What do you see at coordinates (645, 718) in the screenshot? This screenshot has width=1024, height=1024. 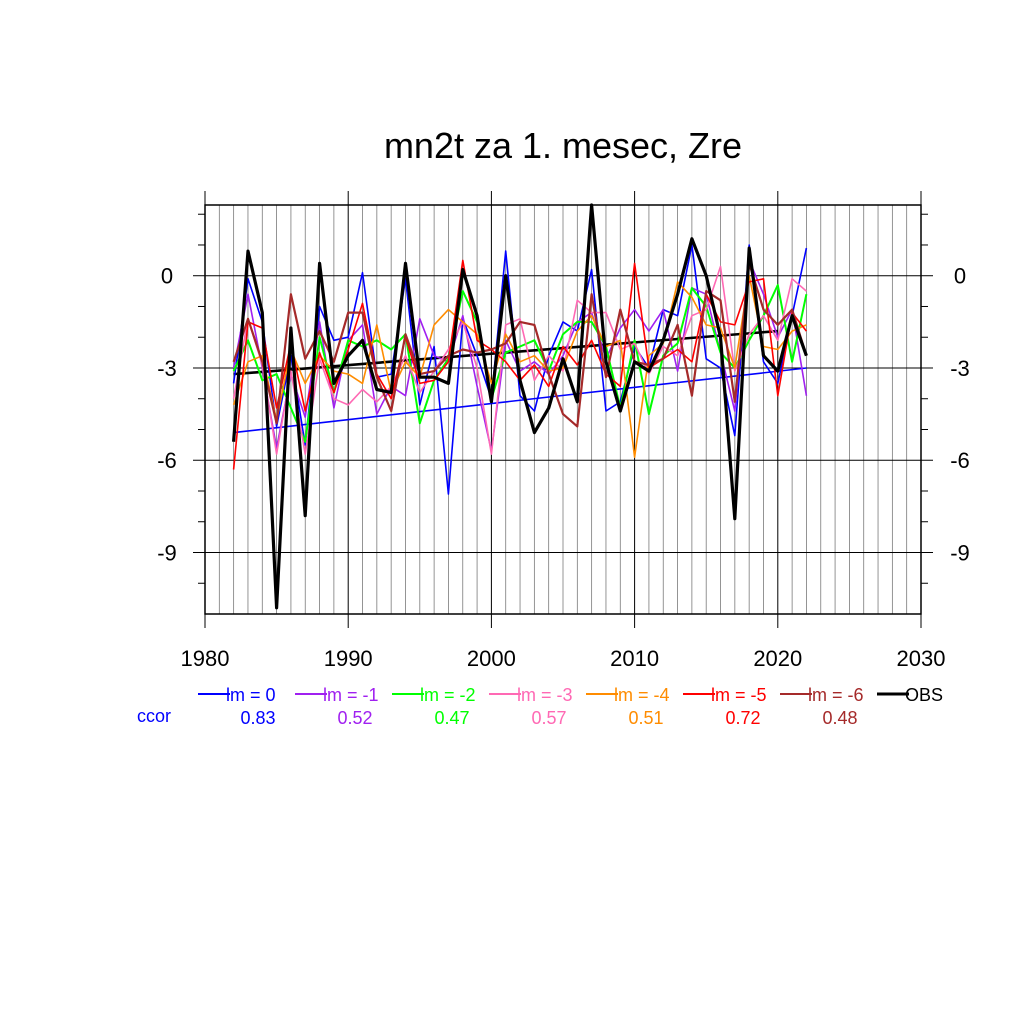 I see `ccor-value: 0.51` at bounding box center [645, 718].